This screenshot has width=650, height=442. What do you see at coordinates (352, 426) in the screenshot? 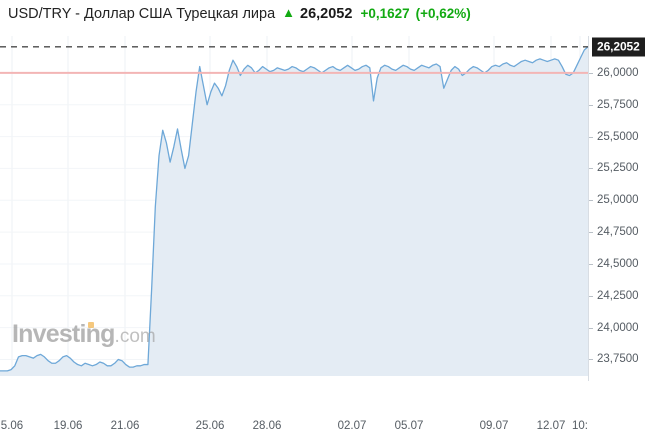
I see `x-axis-tick-label: 02.07` at bounding box center [352, 426].